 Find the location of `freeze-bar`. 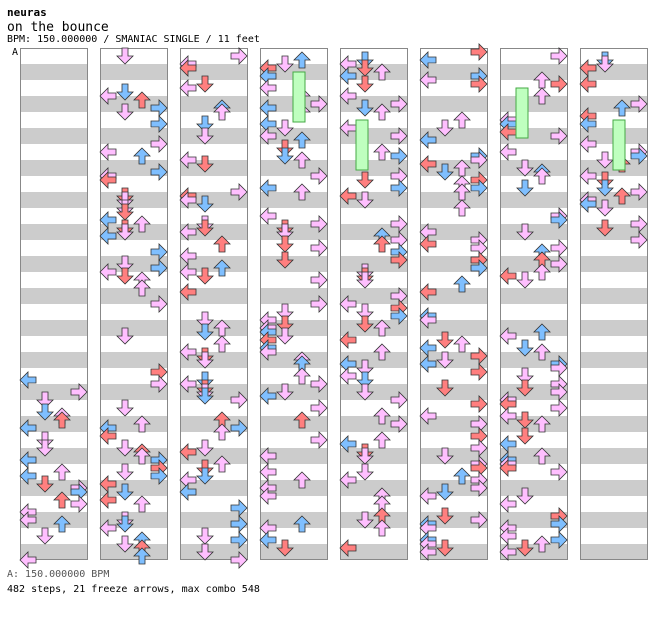

freeze-bar is located at coordinates (362, 145).